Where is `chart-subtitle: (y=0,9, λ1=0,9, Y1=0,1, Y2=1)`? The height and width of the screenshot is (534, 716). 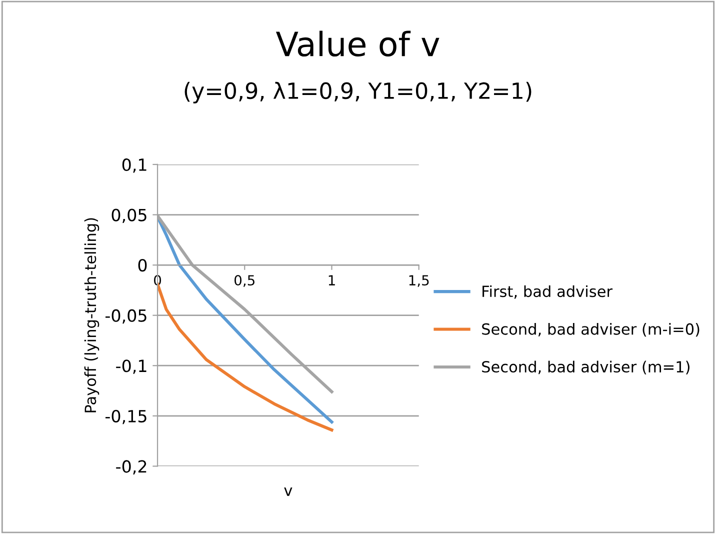
chart-subtitle: (y=0,9, λ1=0,9, Y1=0,1, Y2=1) is located at coordinates (358, 93).